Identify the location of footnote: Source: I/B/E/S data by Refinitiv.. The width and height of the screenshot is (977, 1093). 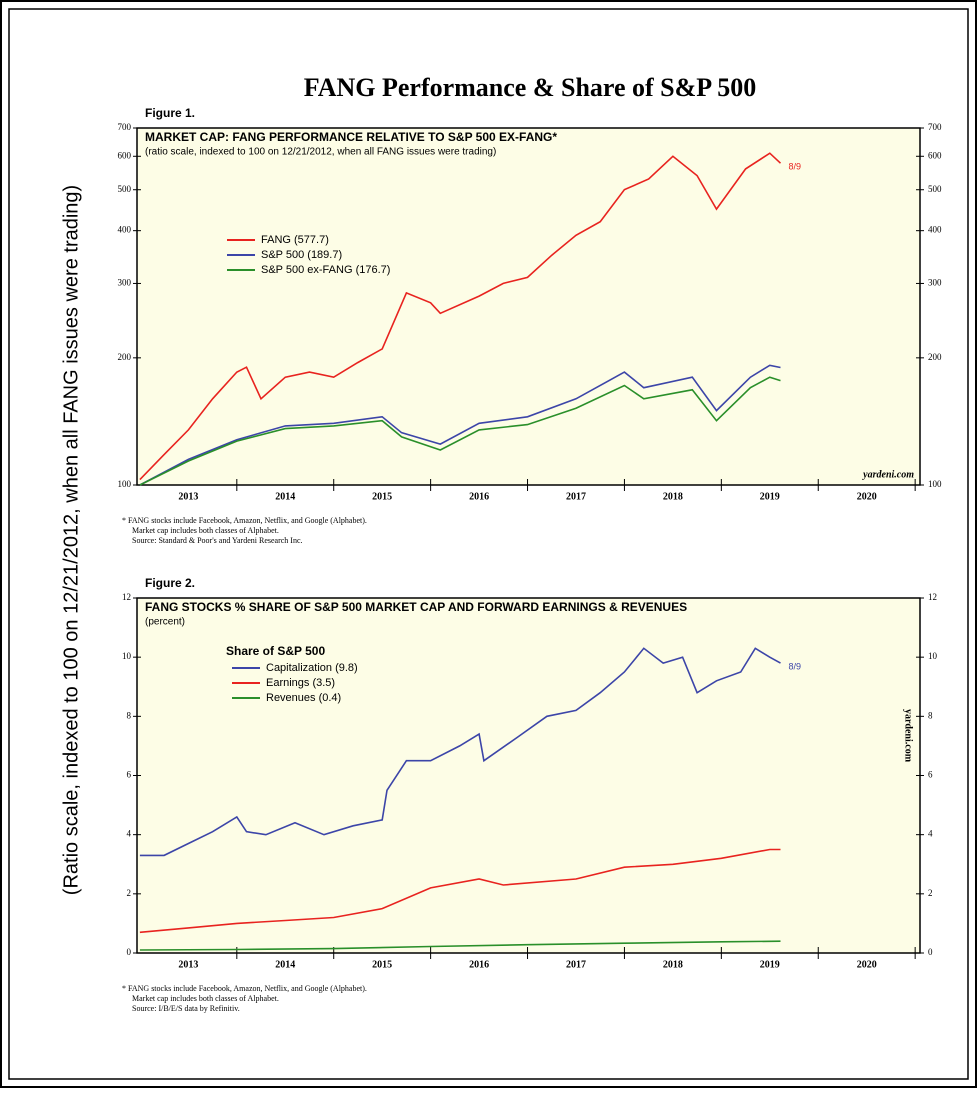
(186, 1008).